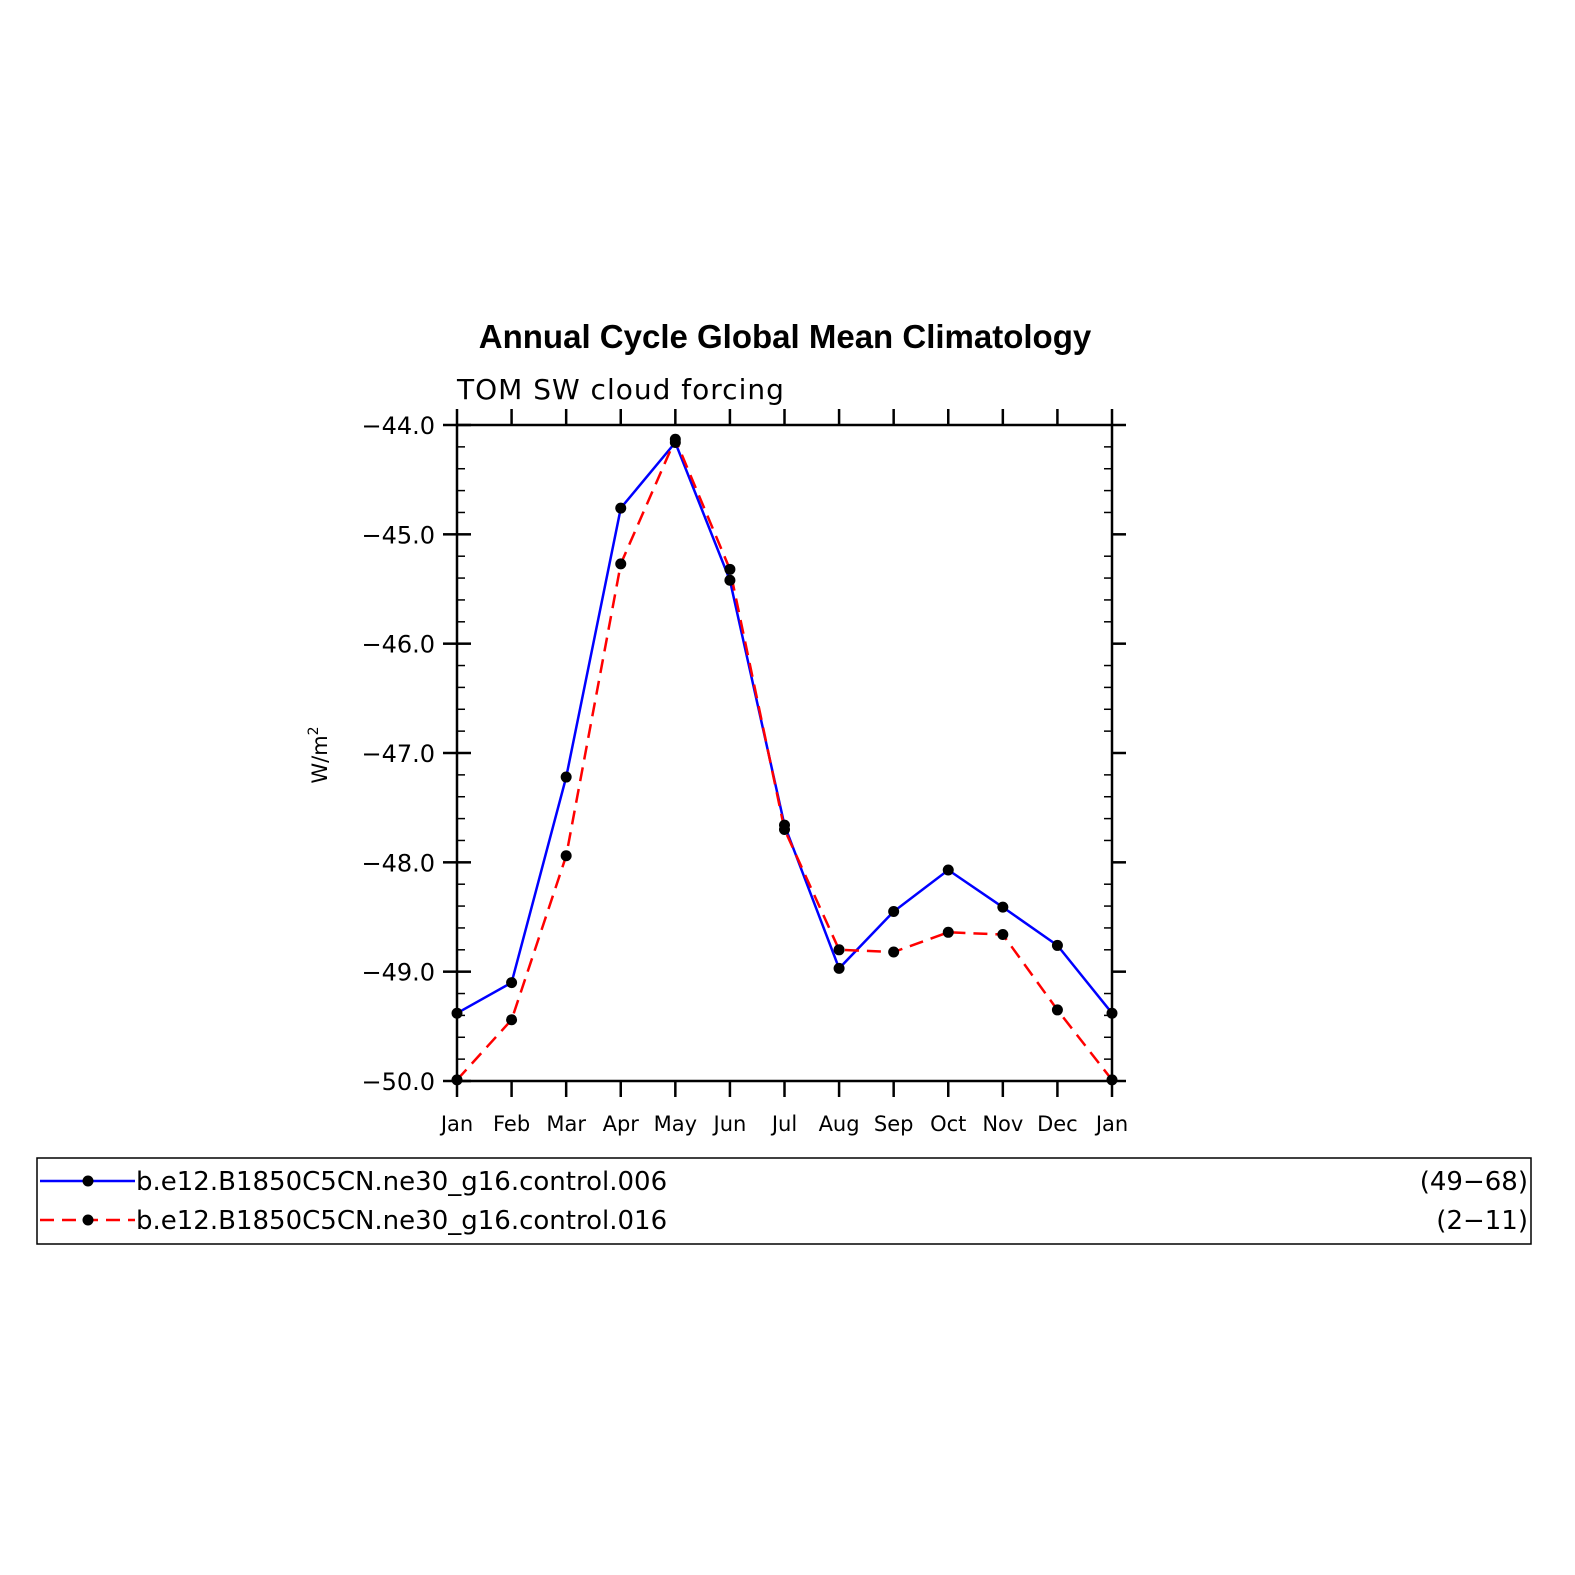 Image resolution: width=1575 pixels, height=1575 pixels. I want to click on x-tick-labels: Jan Feb Mar Apr May Jun Jul Aug Sep Oct Nov Dec Jan, so click(783, 1124).